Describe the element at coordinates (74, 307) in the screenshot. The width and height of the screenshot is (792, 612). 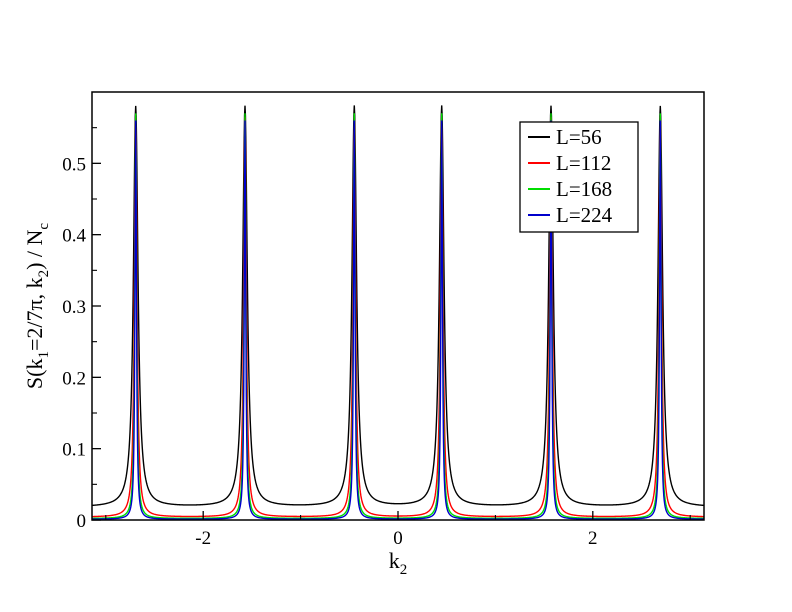
I see `y-tick-label: 0.3` at that location.